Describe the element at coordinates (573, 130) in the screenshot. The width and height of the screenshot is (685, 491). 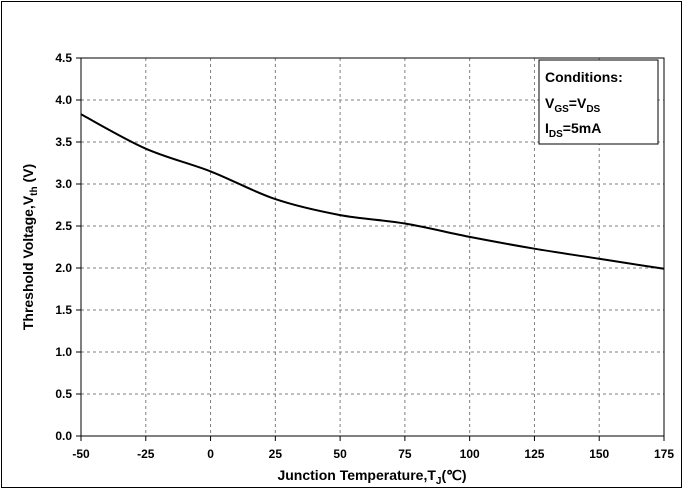
I see `conditions-ids: IDS=5mA` at that location.